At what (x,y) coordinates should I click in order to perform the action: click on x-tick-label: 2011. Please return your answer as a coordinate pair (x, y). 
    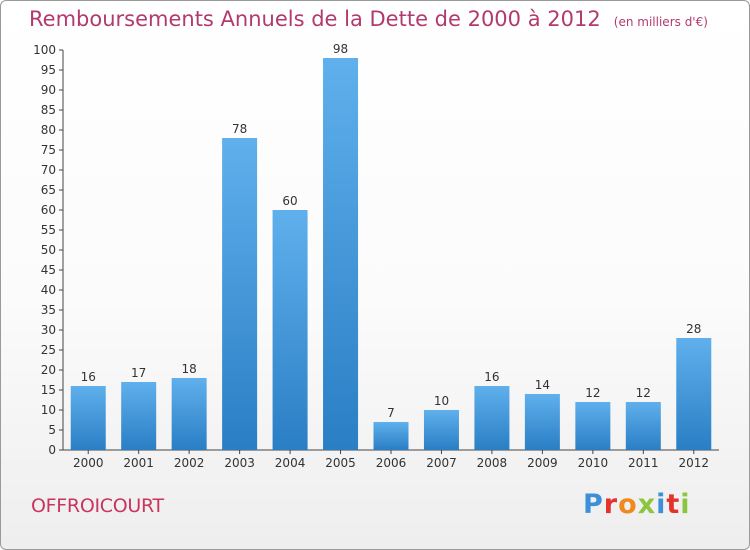
    Looking at the image, I should click on (643, 463).